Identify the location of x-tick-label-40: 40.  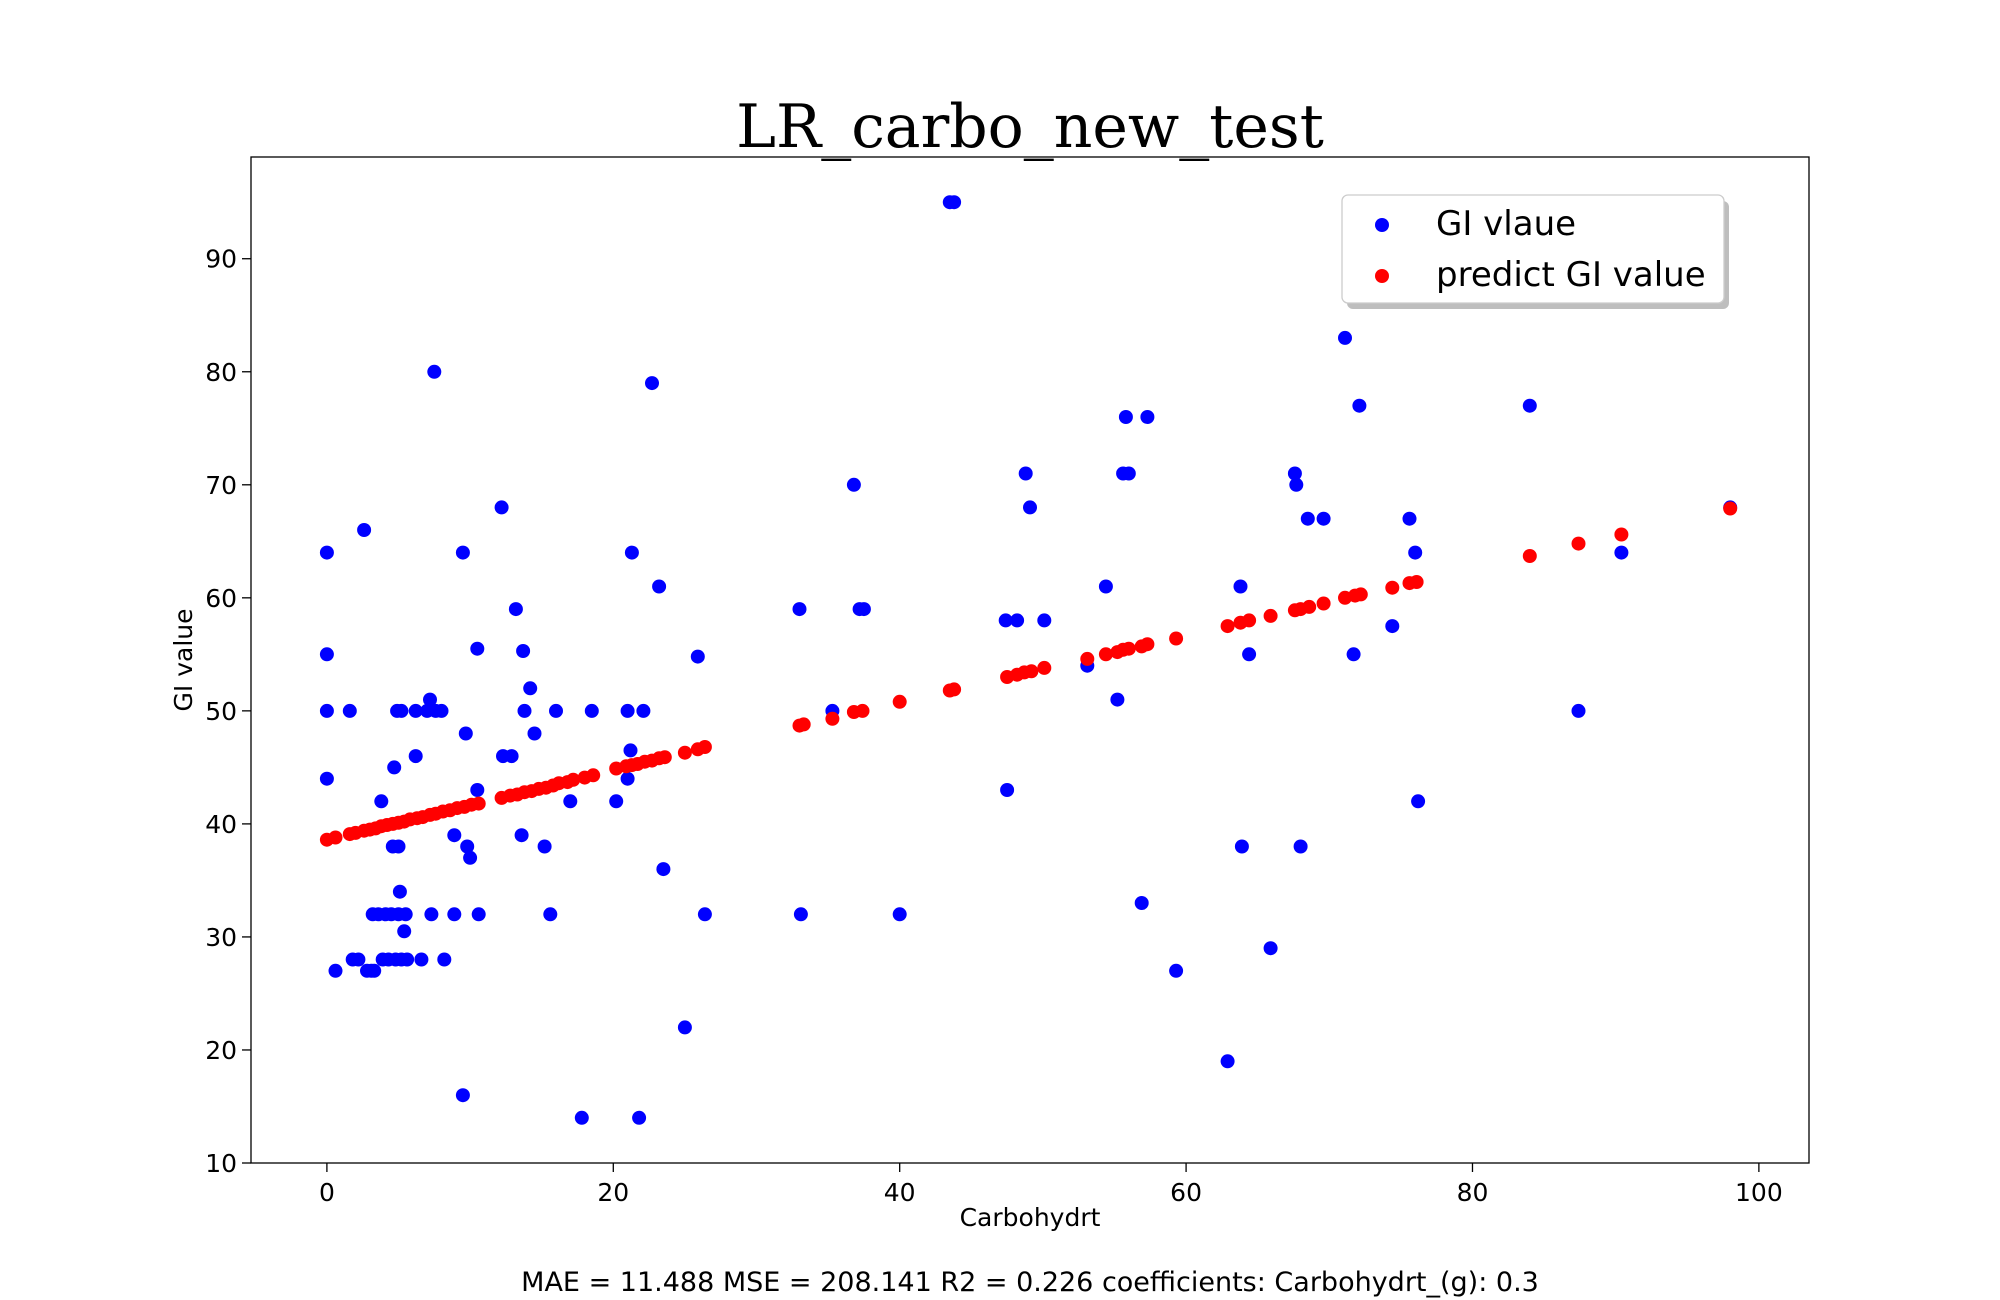
(900, 1192).